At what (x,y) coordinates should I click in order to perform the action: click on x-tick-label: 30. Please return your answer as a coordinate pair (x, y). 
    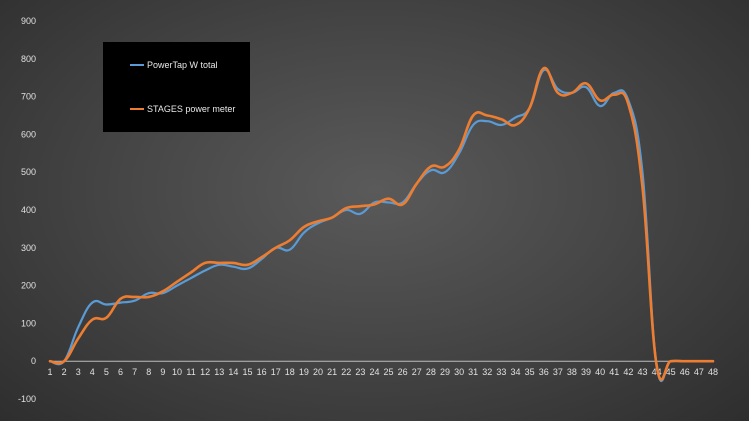
    Looking at the image, I should click on (459, 372).